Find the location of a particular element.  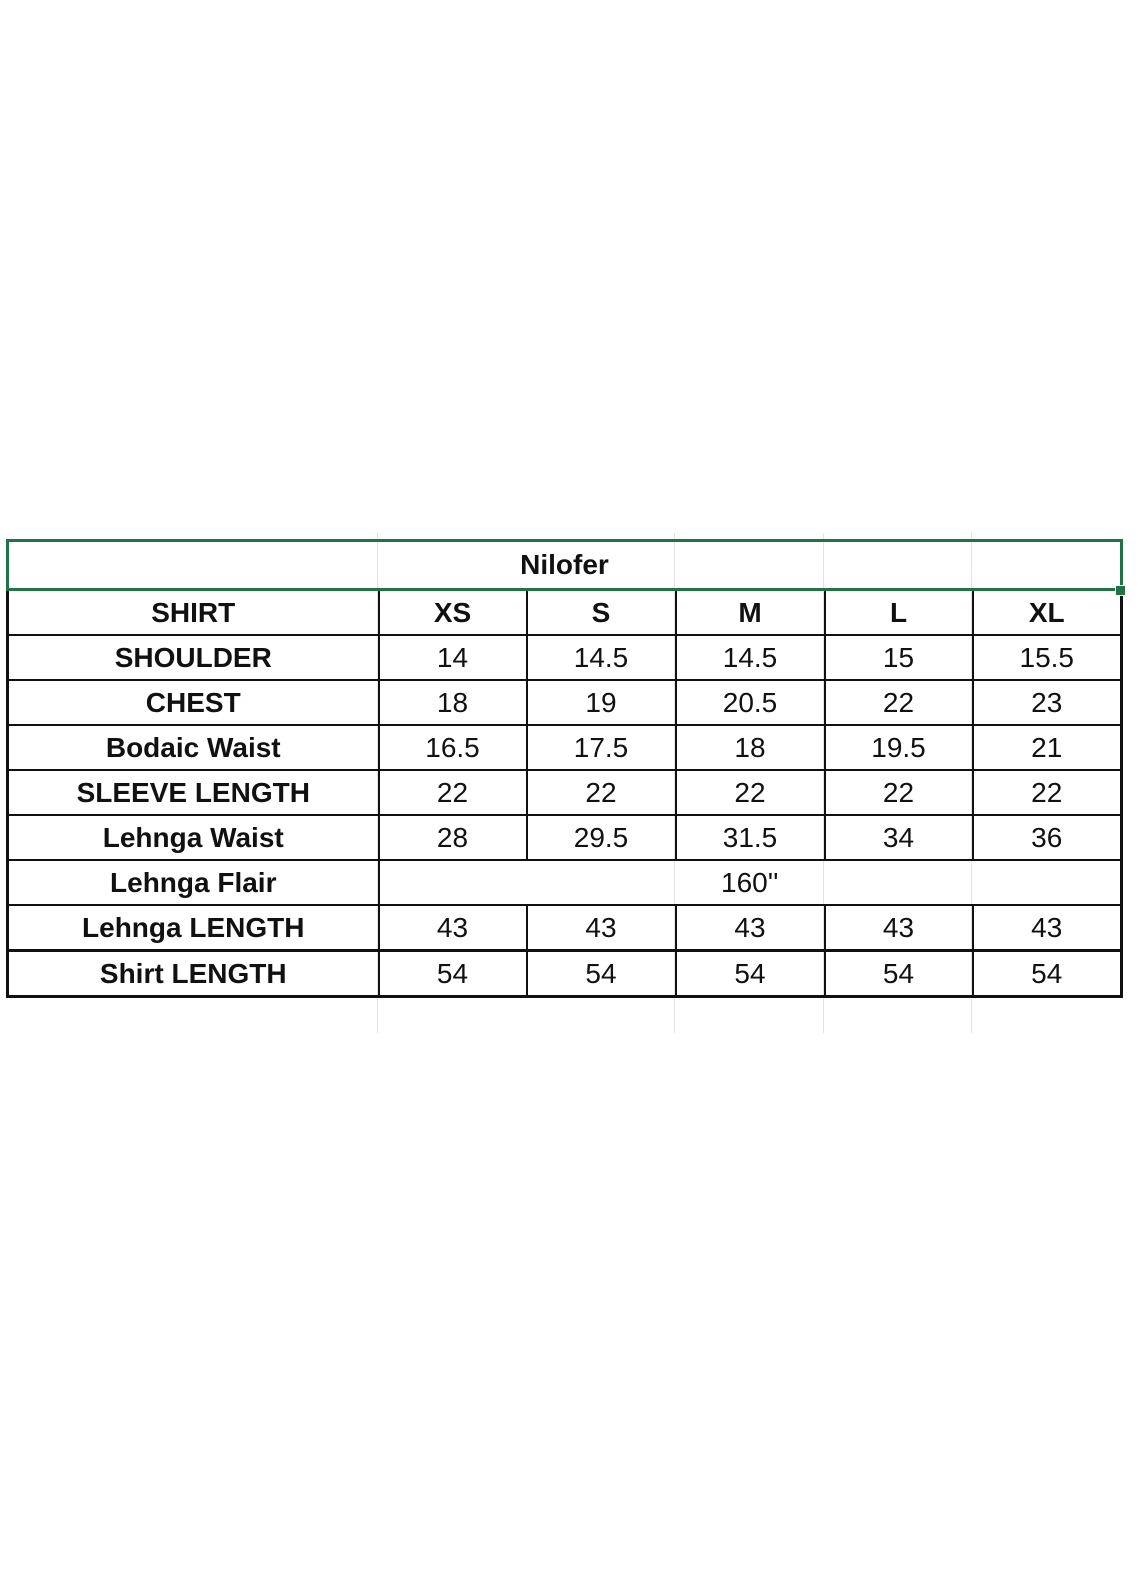

header-cell: M is located at coordinates (750, 612).